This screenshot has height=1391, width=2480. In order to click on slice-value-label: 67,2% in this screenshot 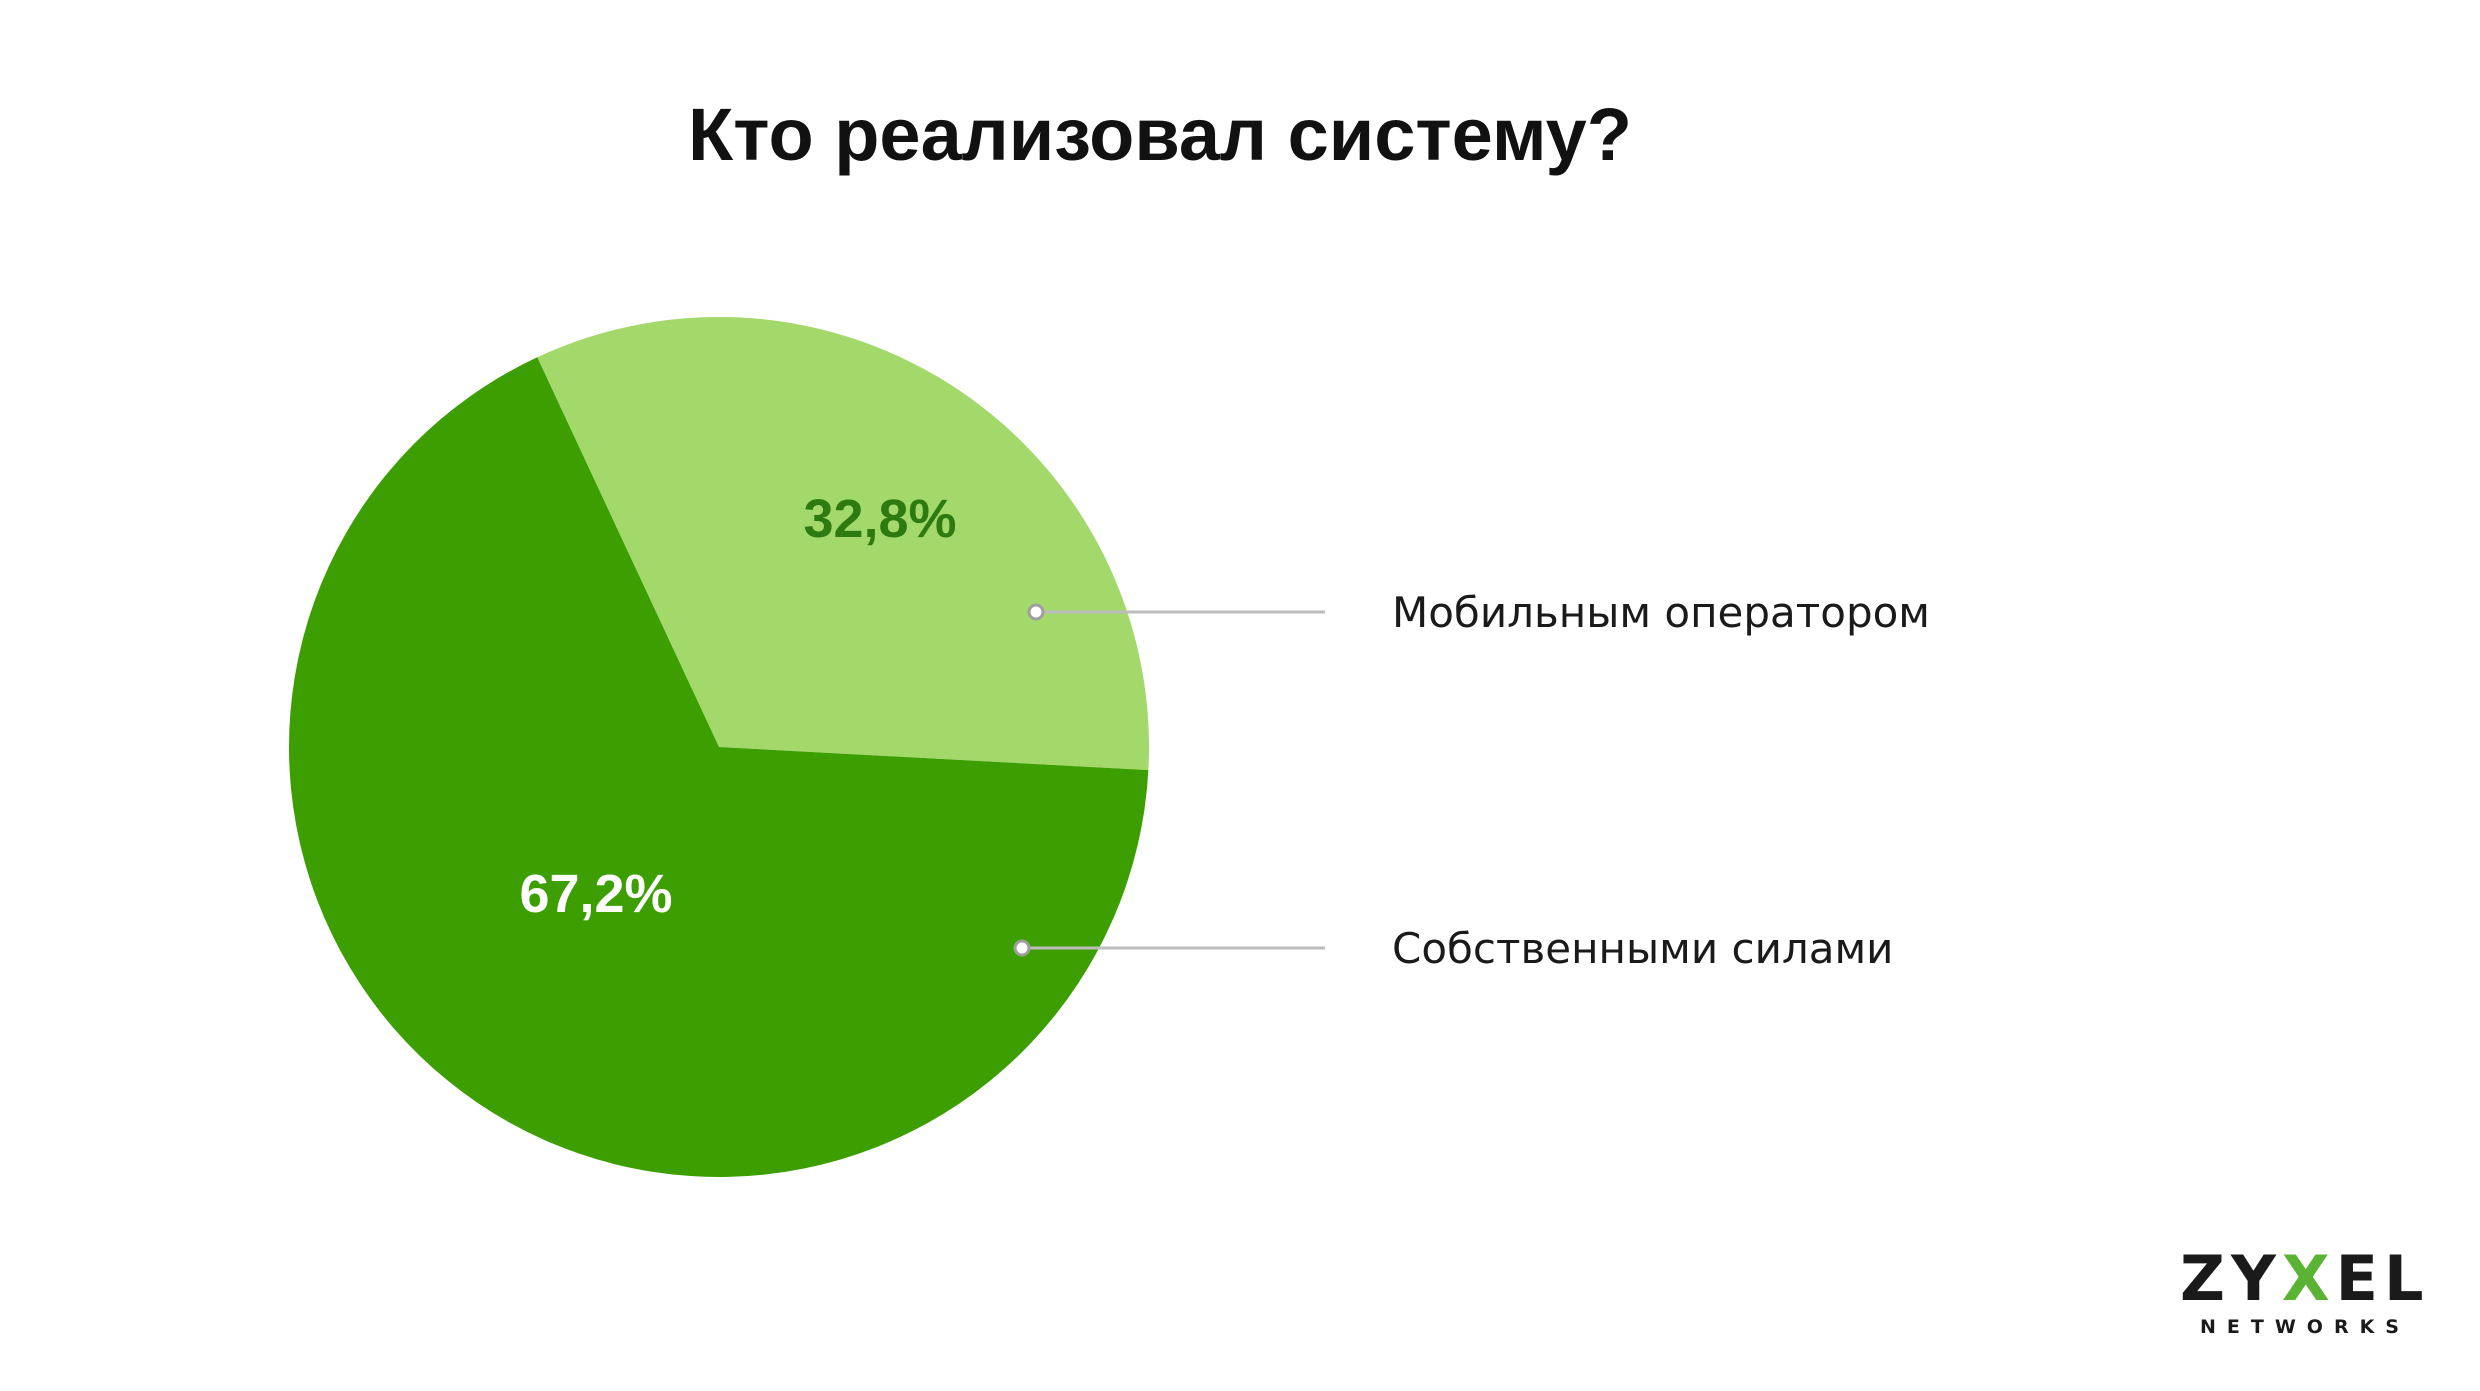, I will do `click(595, 894)`.